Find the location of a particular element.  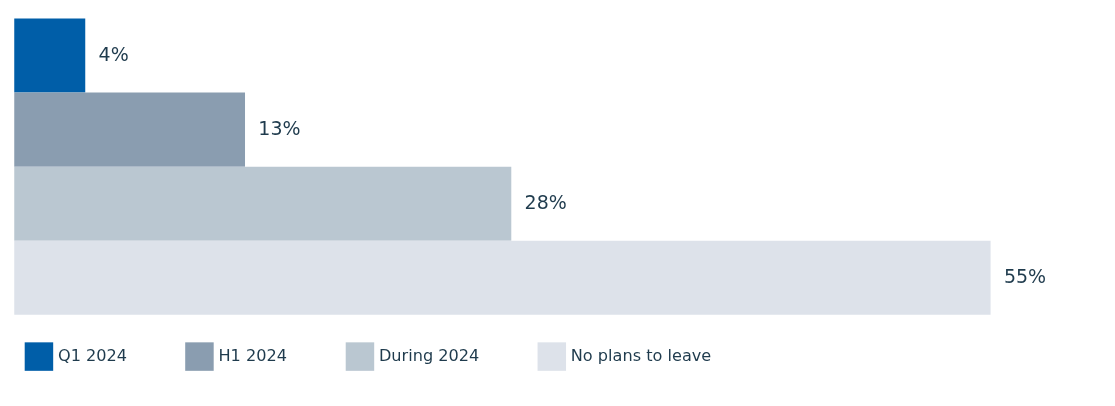

data-label: 13% is located at coordinates (279, 128).